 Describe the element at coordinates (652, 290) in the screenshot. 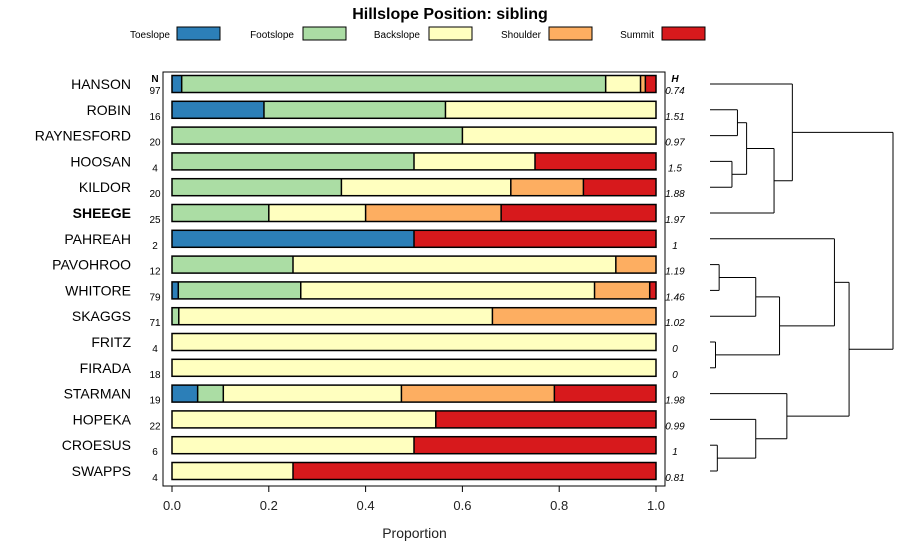

I see `bar-whitore-summit` at that location.